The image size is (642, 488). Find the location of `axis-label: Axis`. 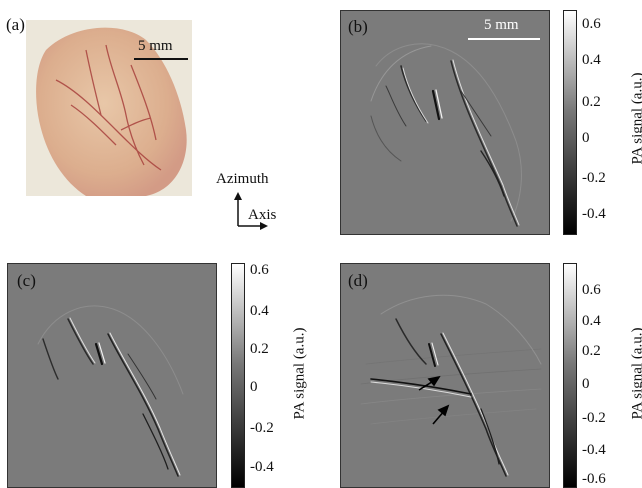

axis-label: Axis is located at coordinates (262, 215).